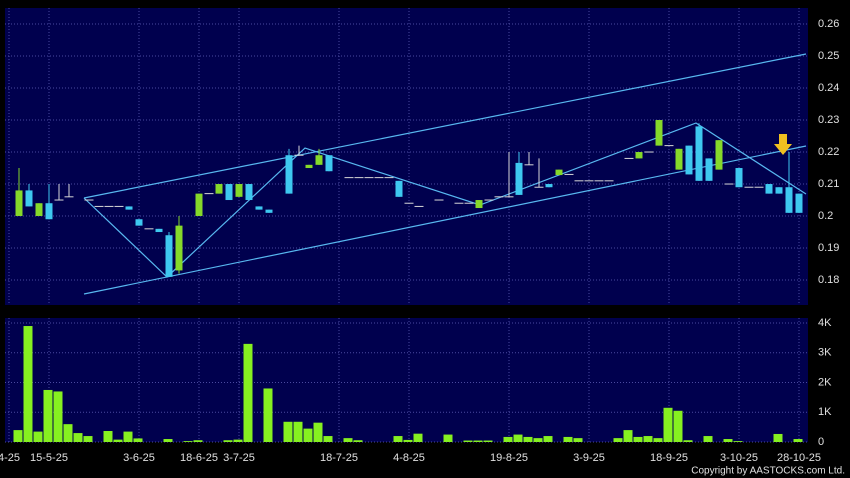  Describe the element at coordinates (828, 88) in the screenshot. I see `y-tick-label: 0.24` at that location.